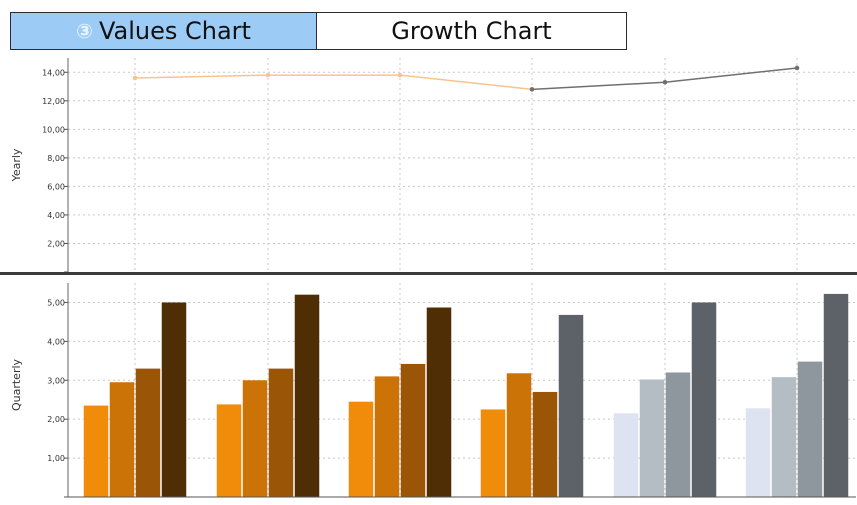 The height and width of the screenshot is (505, 857). What do you see at coordinates (56, 186) in the screenshot?
I see `line-chart-tick-label: 6,00` at bounding box center [56, 186].